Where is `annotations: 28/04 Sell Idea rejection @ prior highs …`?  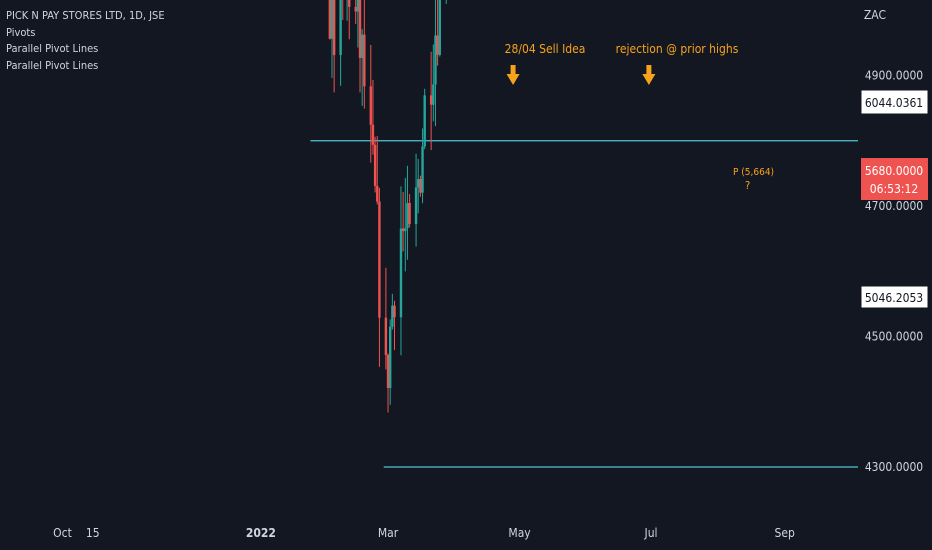 annotations: 28/04 Sell Idea rejection @ prior highs … is located at coordinates (639, 117).